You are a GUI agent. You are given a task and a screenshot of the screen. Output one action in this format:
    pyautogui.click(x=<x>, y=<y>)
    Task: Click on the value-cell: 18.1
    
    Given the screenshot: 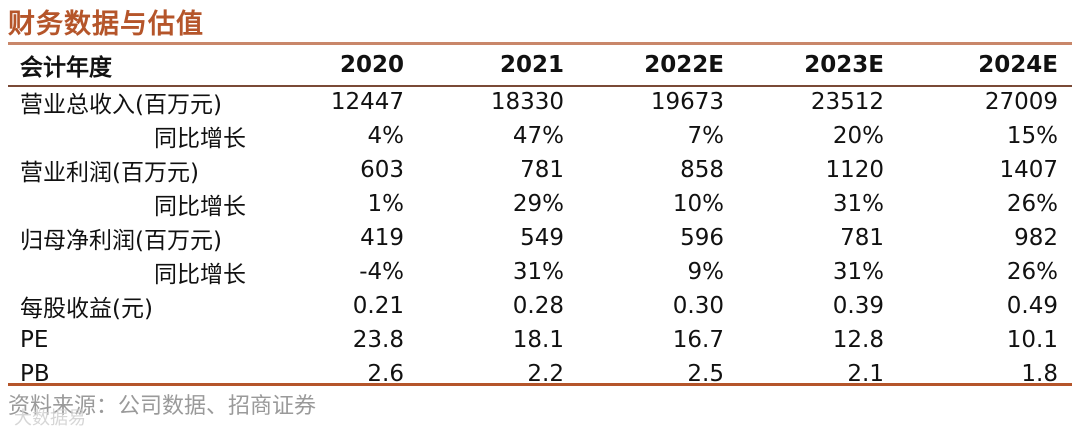 What is the action you would take?
    pyautogui.click(x=538, y=339)
    